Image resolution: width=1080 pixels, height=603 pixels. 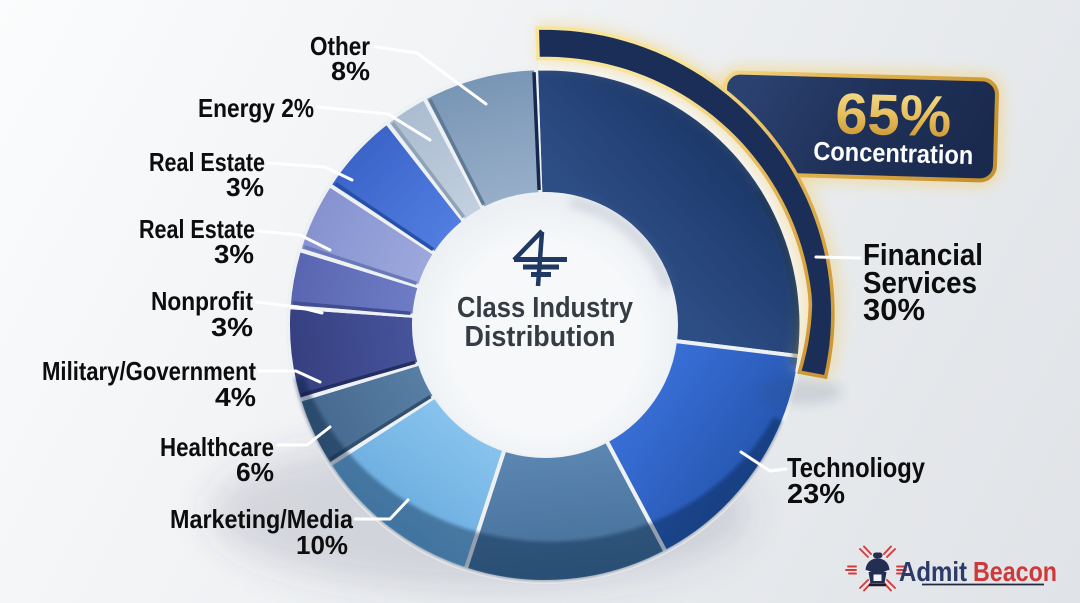 What do you see at coordinates (340, 46) in the screenshot?
I see `svg-text: Other` at bounding box center [340, 46].